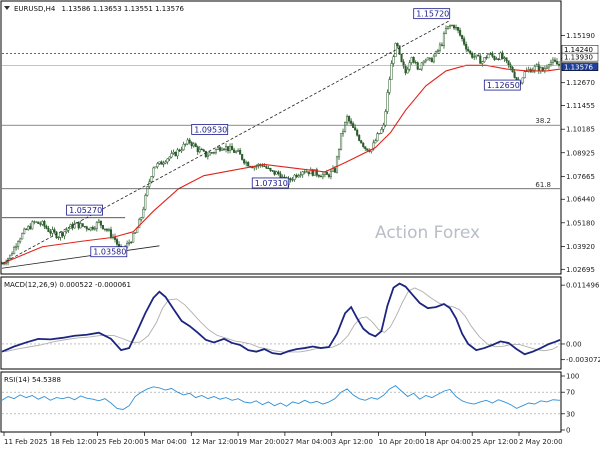  What do you see at coordinates (74, 442) in the screenshot?
I see `time-tick-label: 18 Feb 12:00` at bounding box center [74, 442].